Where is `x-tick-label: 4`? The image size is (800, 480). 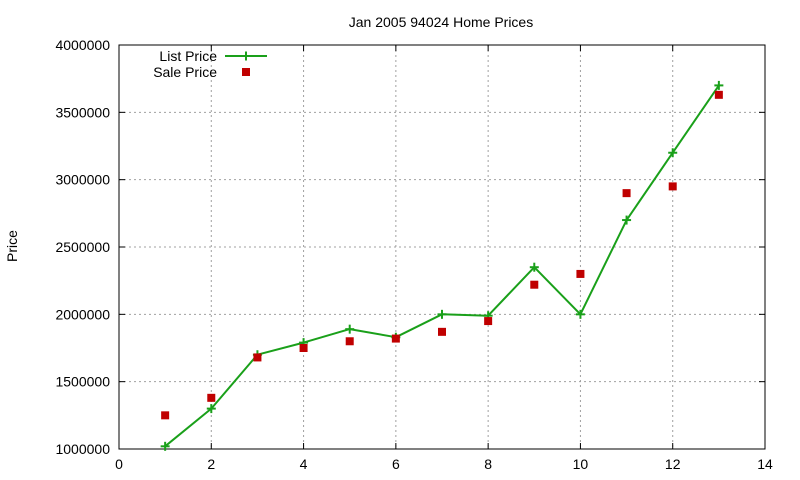 x-tick-label: 4 is located at coordinates (304, 464).